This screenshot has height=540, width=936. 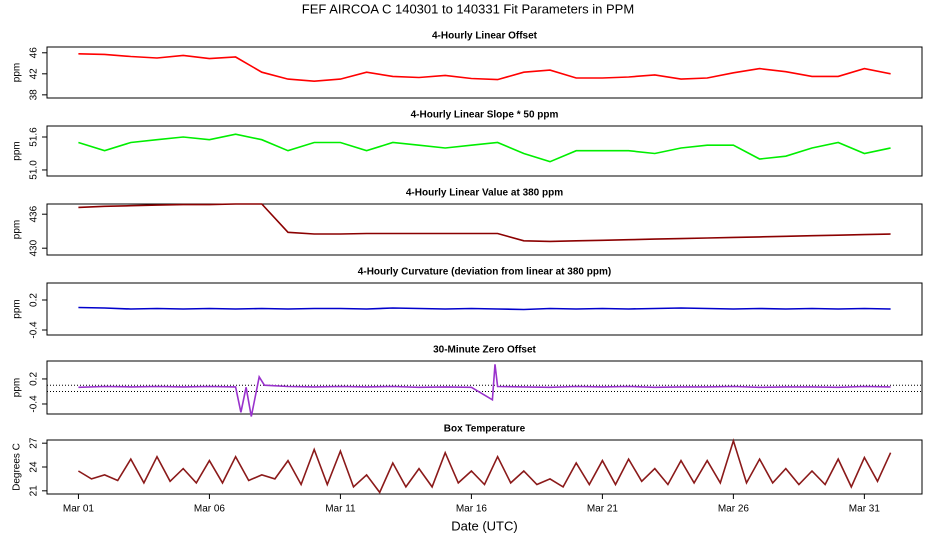 I want to click on y-tick-label: 27, so click(x=34, y=443).